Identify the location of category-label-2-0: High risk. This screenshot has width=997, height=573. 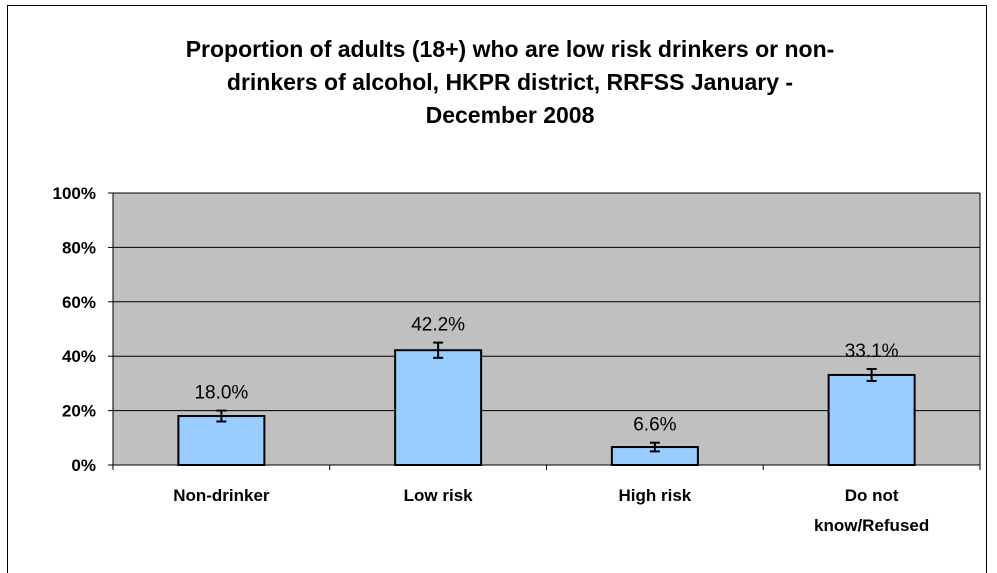
(655, 495).